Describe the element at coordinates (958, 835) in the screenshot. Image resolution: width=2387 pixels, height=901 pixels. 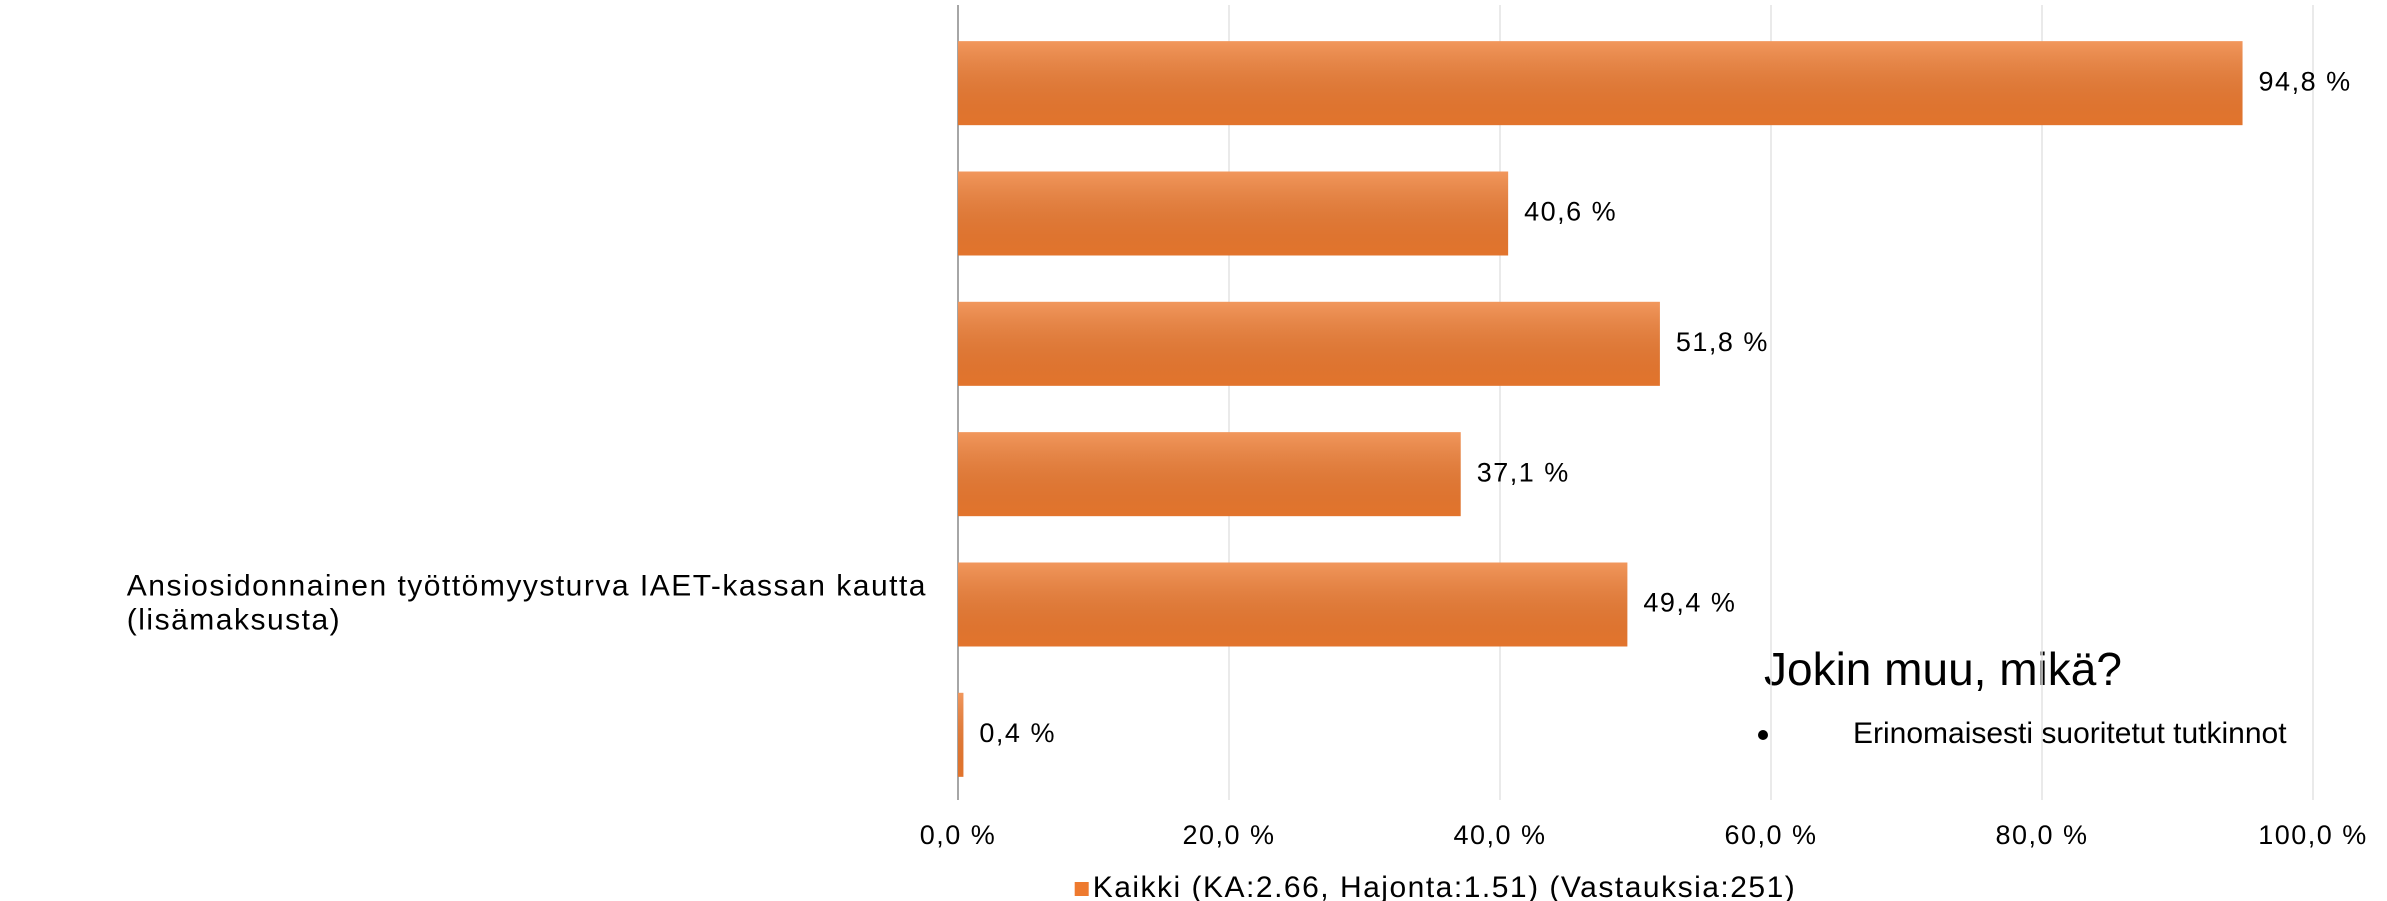
I see `x-tick-label: 0,0 %` at that location.